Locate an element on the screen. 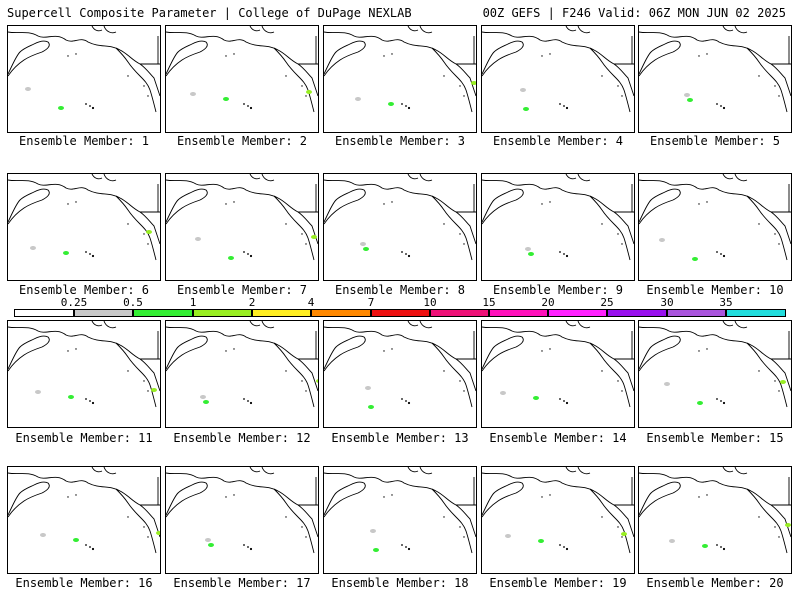  ensemble-member-label: Ensemble Member: 14 is located at coordinates (558, 438).